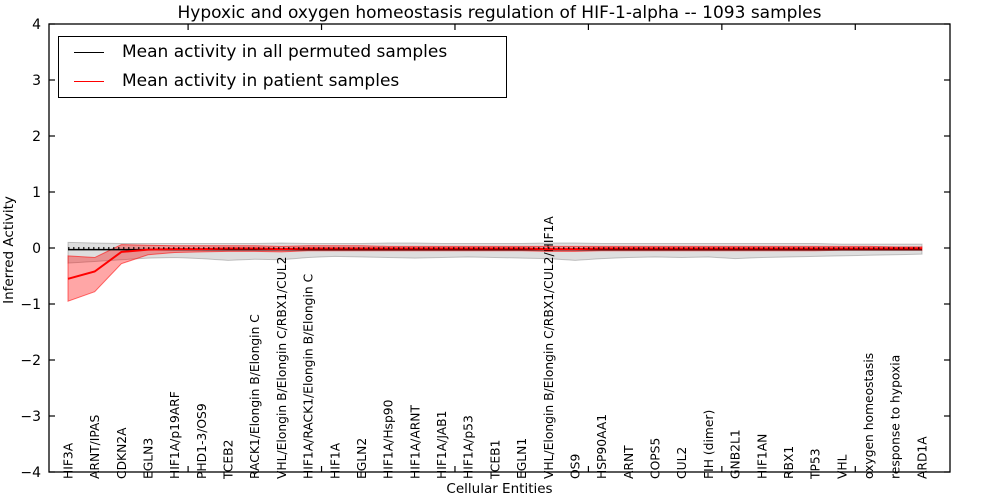 Image resolution: width=1000 pixels, height=500 pixels. I want to click on y-tick-label: 4, so click(36, 25).